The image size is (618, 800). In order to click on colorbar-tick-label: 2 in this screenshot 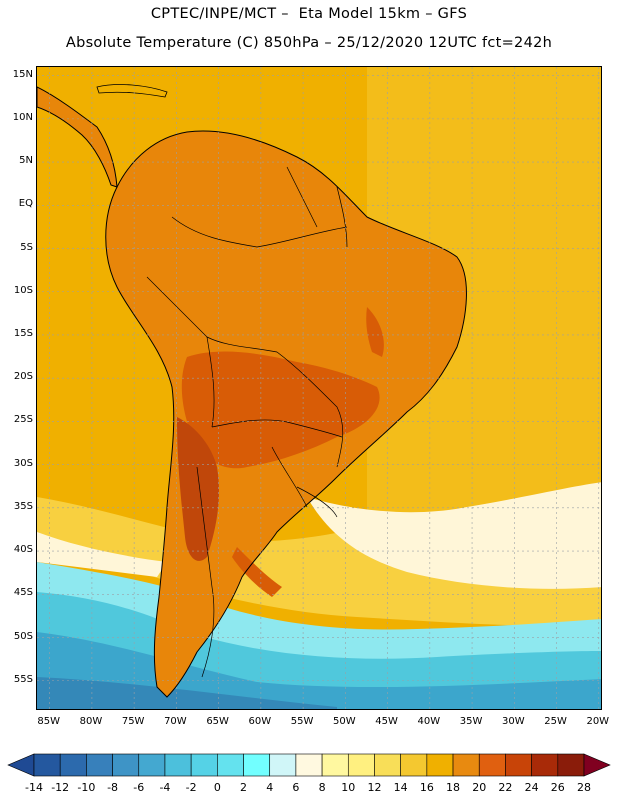, I will do `click(244, 787)`.